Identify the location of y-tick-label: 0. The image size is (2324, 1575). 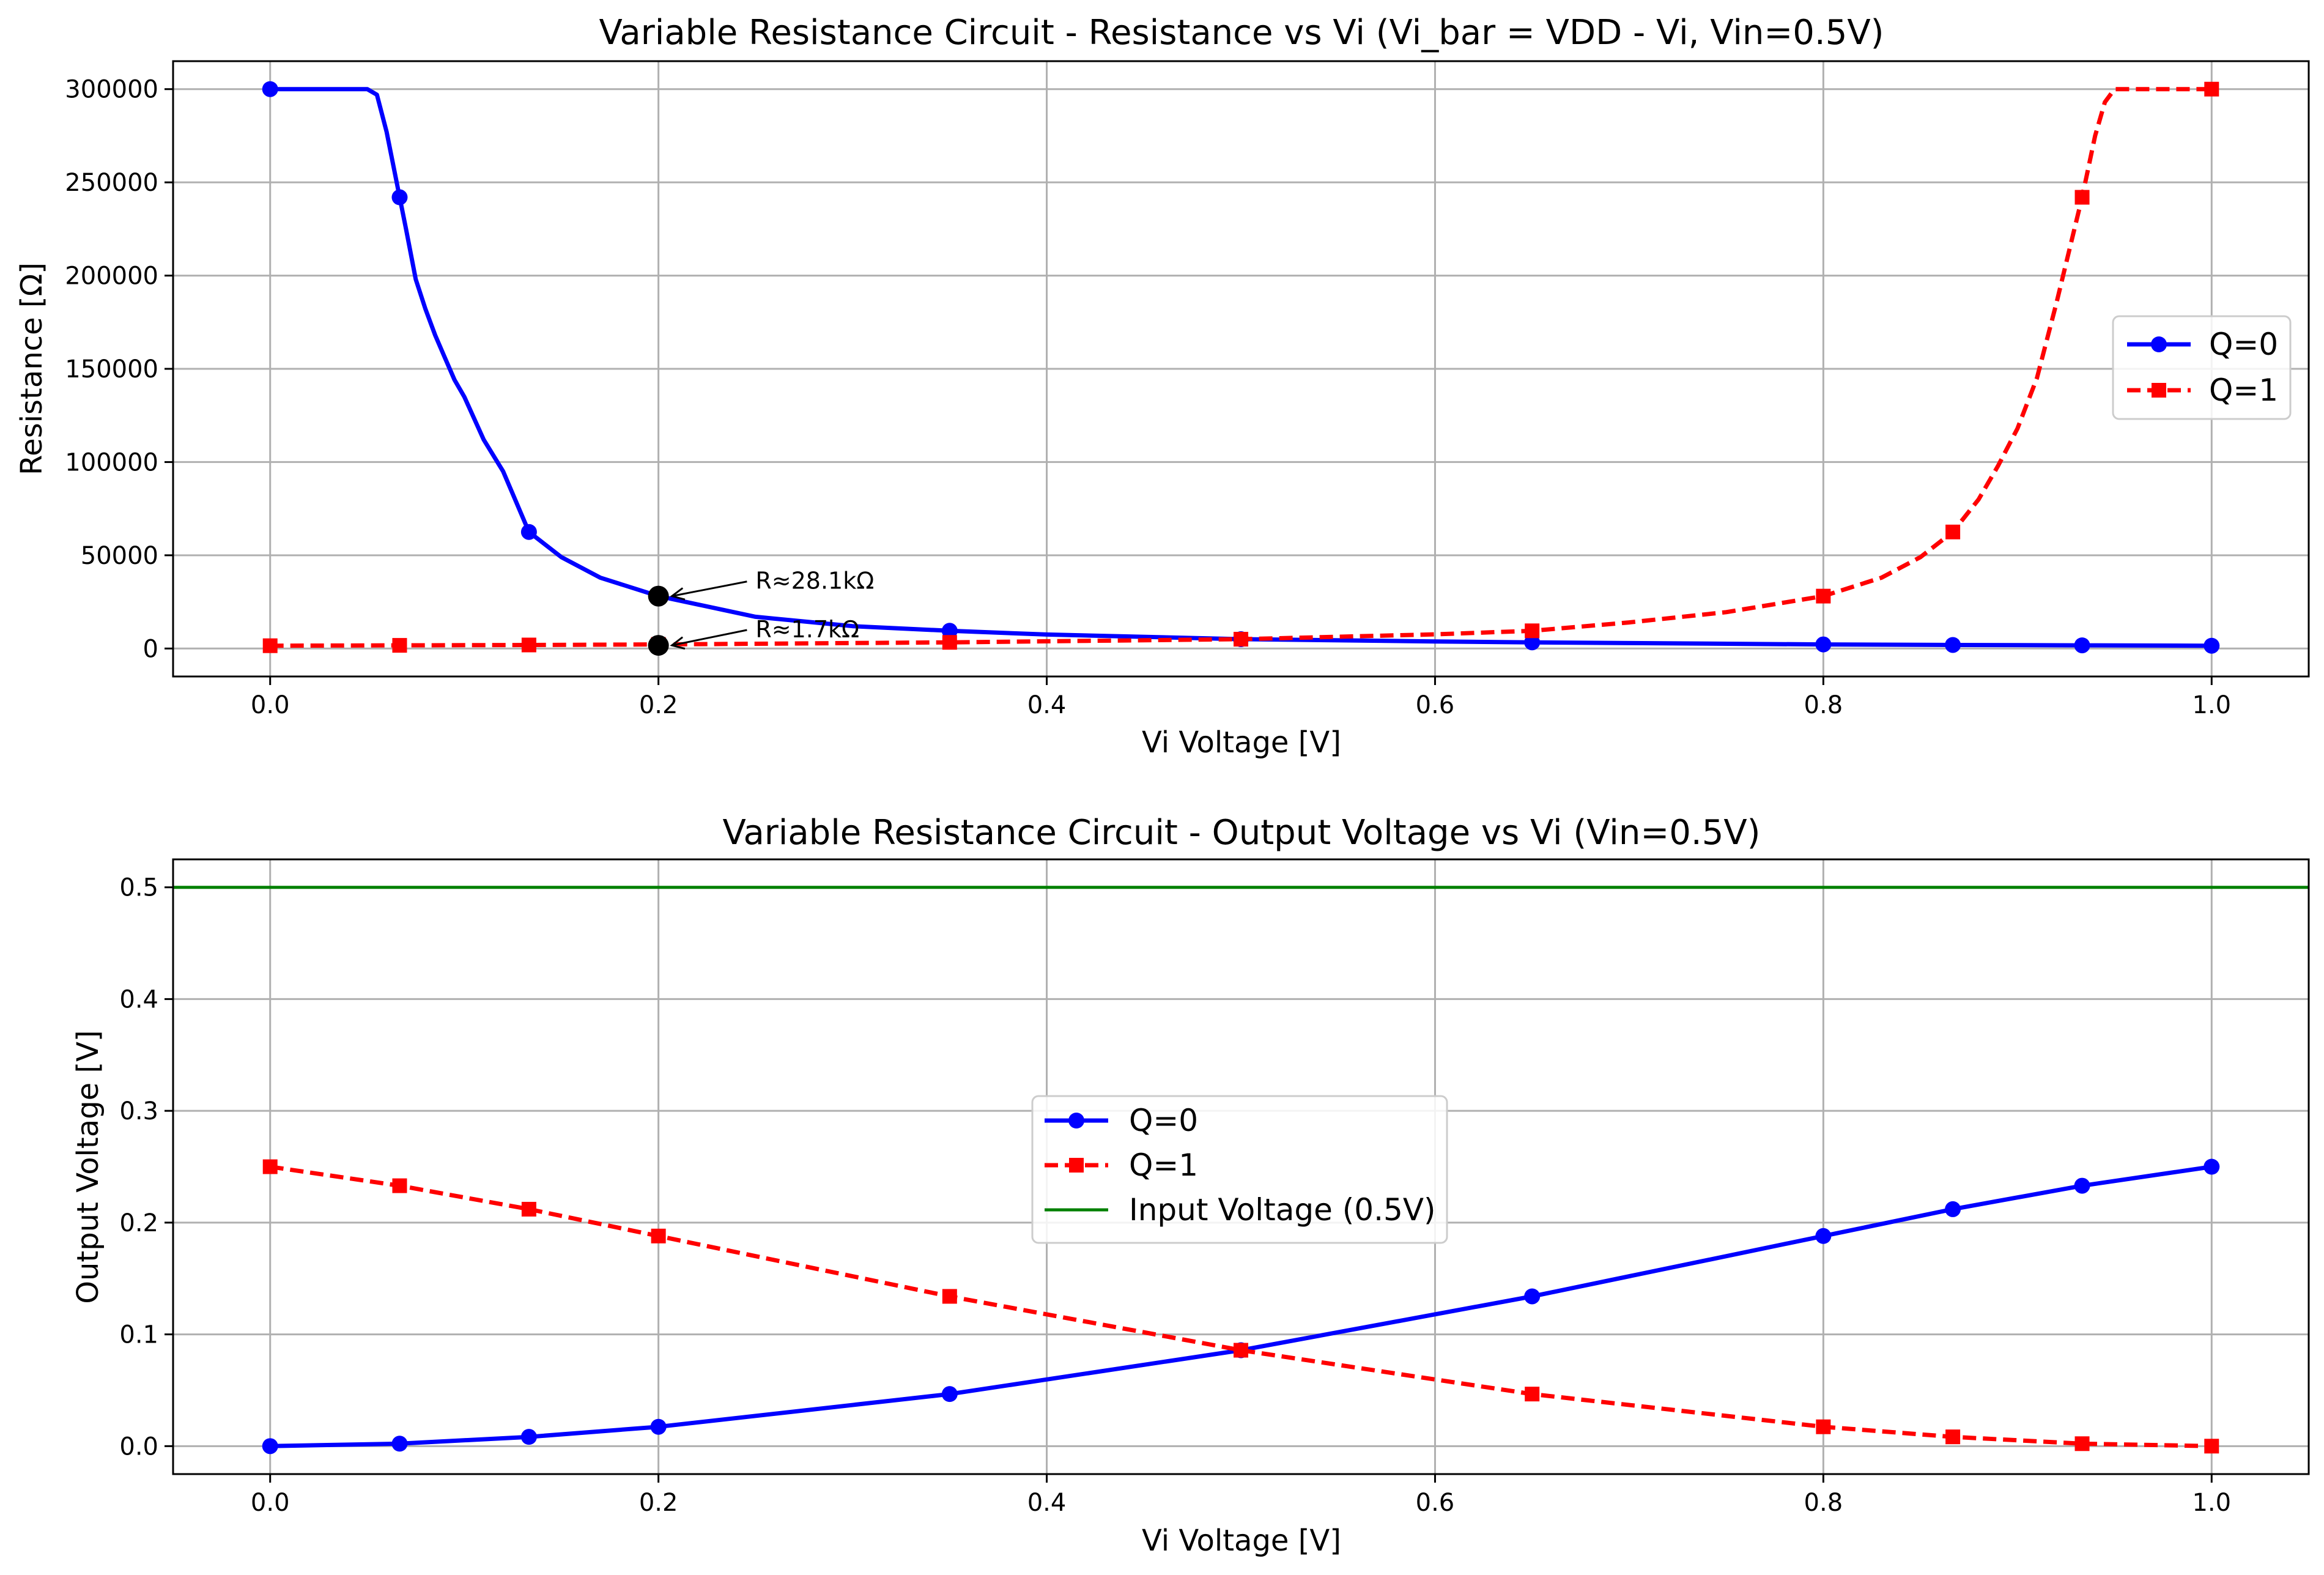
(150, 649).